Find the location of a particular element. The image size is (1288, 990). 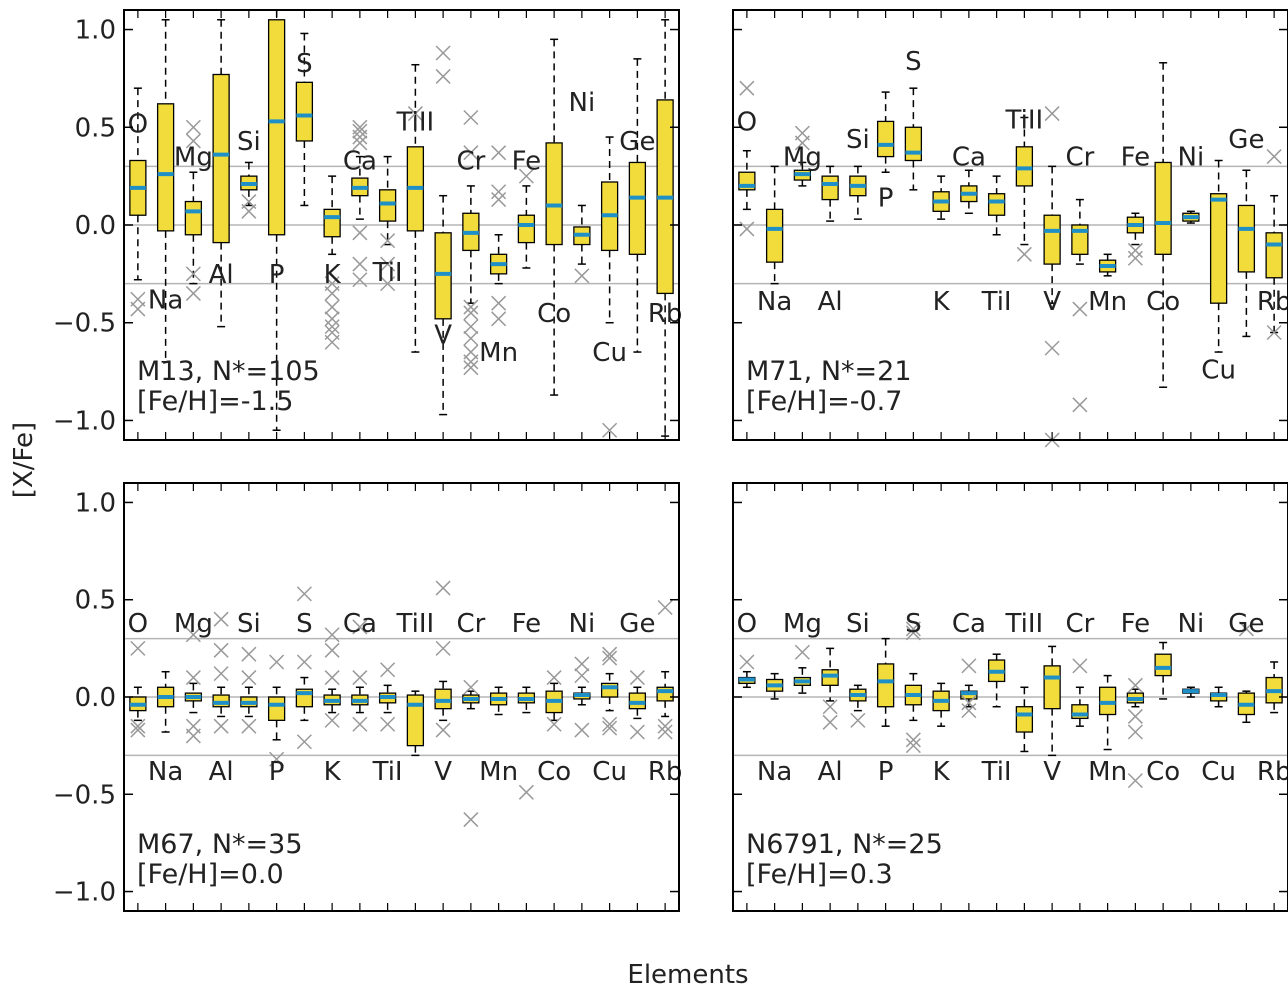

element-label-Mg: Mg is located at coordinates (802, 158).